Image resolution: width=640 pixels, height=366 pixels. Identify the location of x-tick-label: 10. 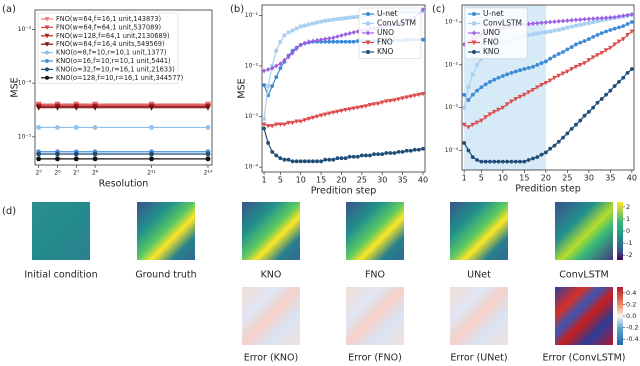
(301, 180).